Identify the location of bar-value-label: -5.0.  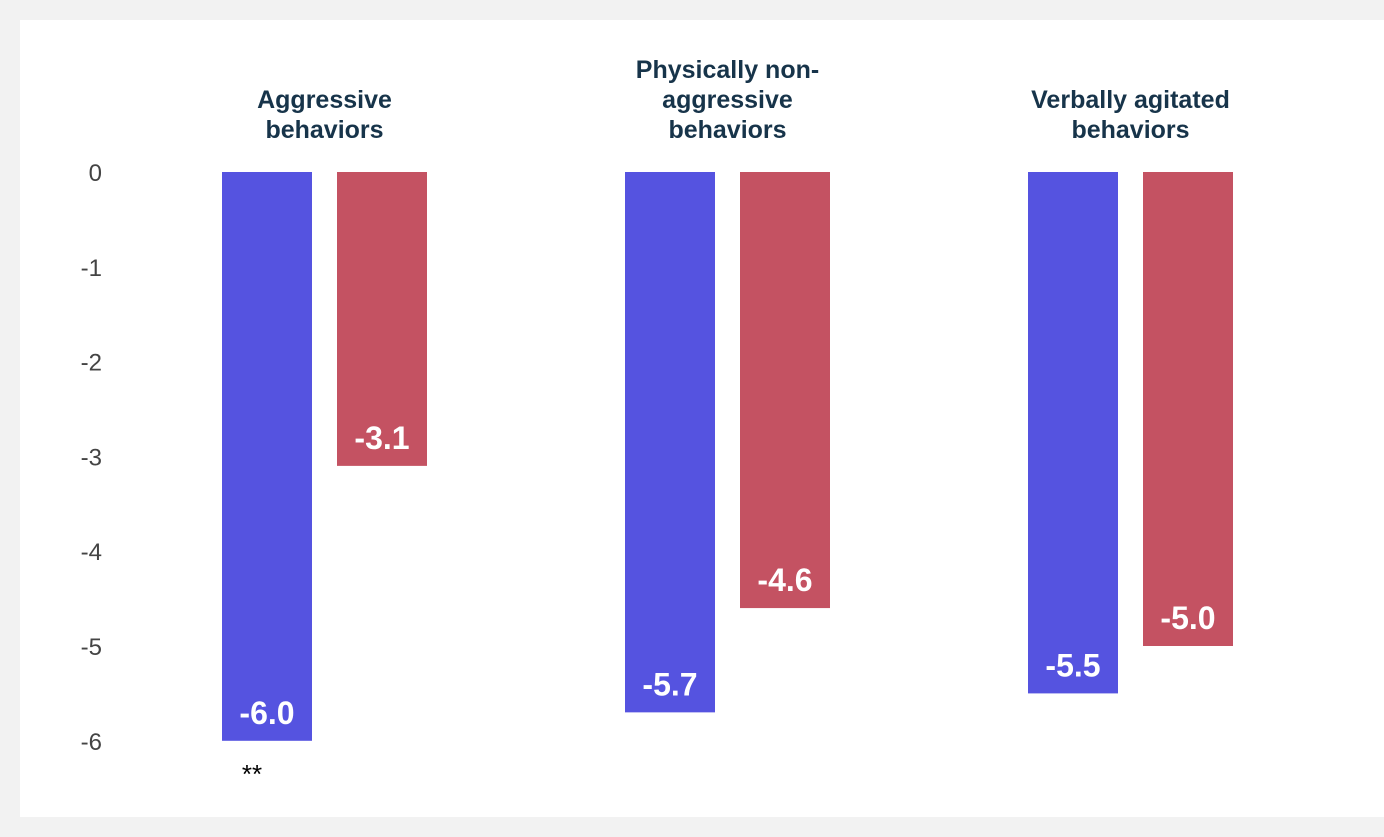
(1187, 618).